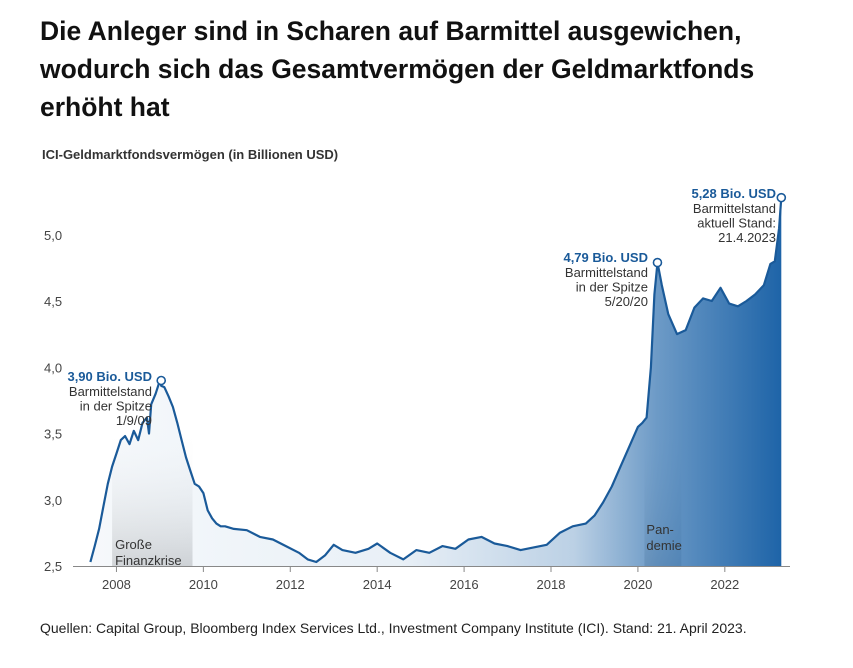 Image resolution: width=853 pixels, height=668 pixels. I want to click on x-tick-label: 2008, so click(116, 584).